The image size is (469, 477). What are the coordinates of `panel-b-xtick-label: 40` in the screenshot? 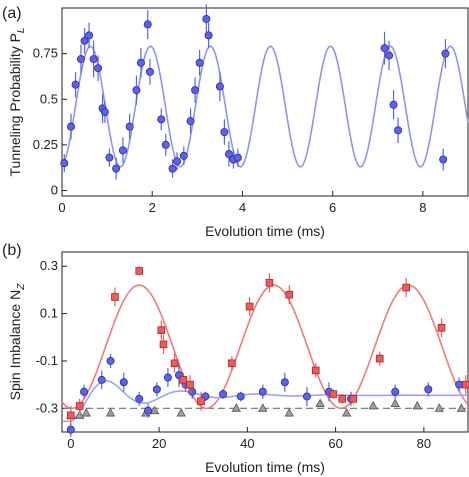 It's located at (247, 443).